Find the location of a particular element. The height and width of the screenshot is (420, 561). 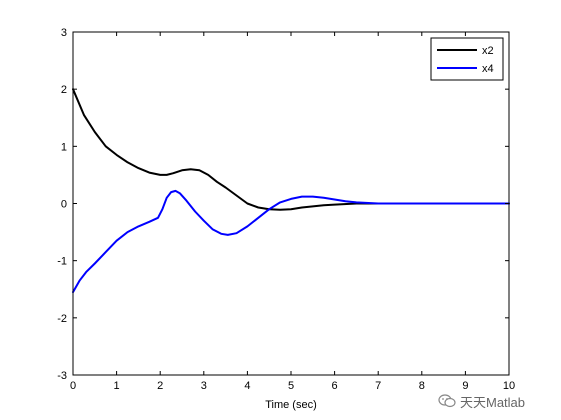

x-tick-label: 4 is located at coordinates (247, 386).